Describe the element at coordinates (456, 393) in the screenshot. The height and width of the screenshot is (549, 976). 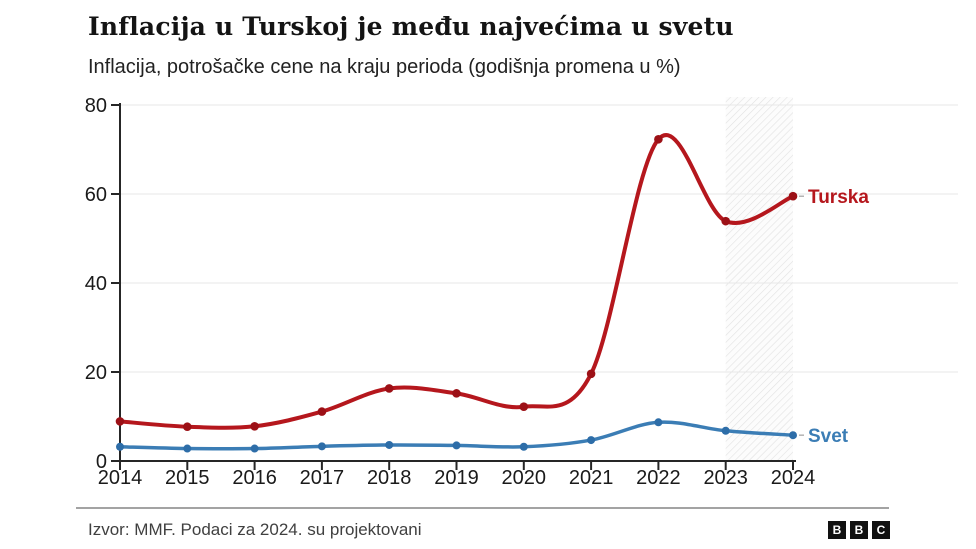
I see `point-turska-2019` at that location.